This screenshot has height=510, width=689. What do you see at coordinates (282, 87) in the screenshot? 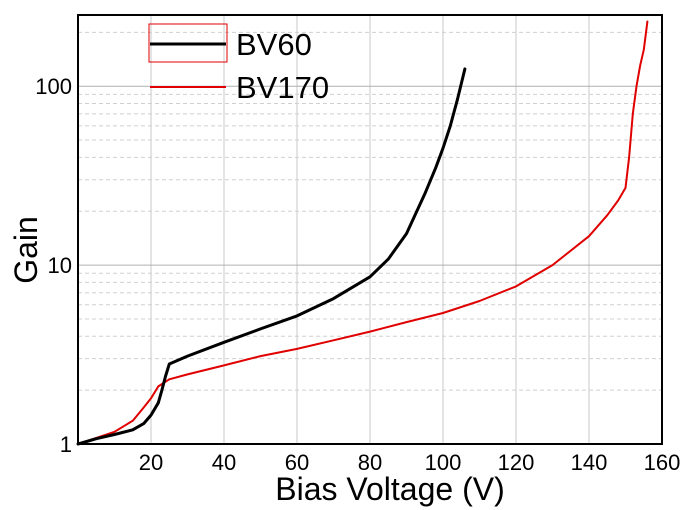
I see `legend-label-bv170: BV170` at bounding box center [282, 87].